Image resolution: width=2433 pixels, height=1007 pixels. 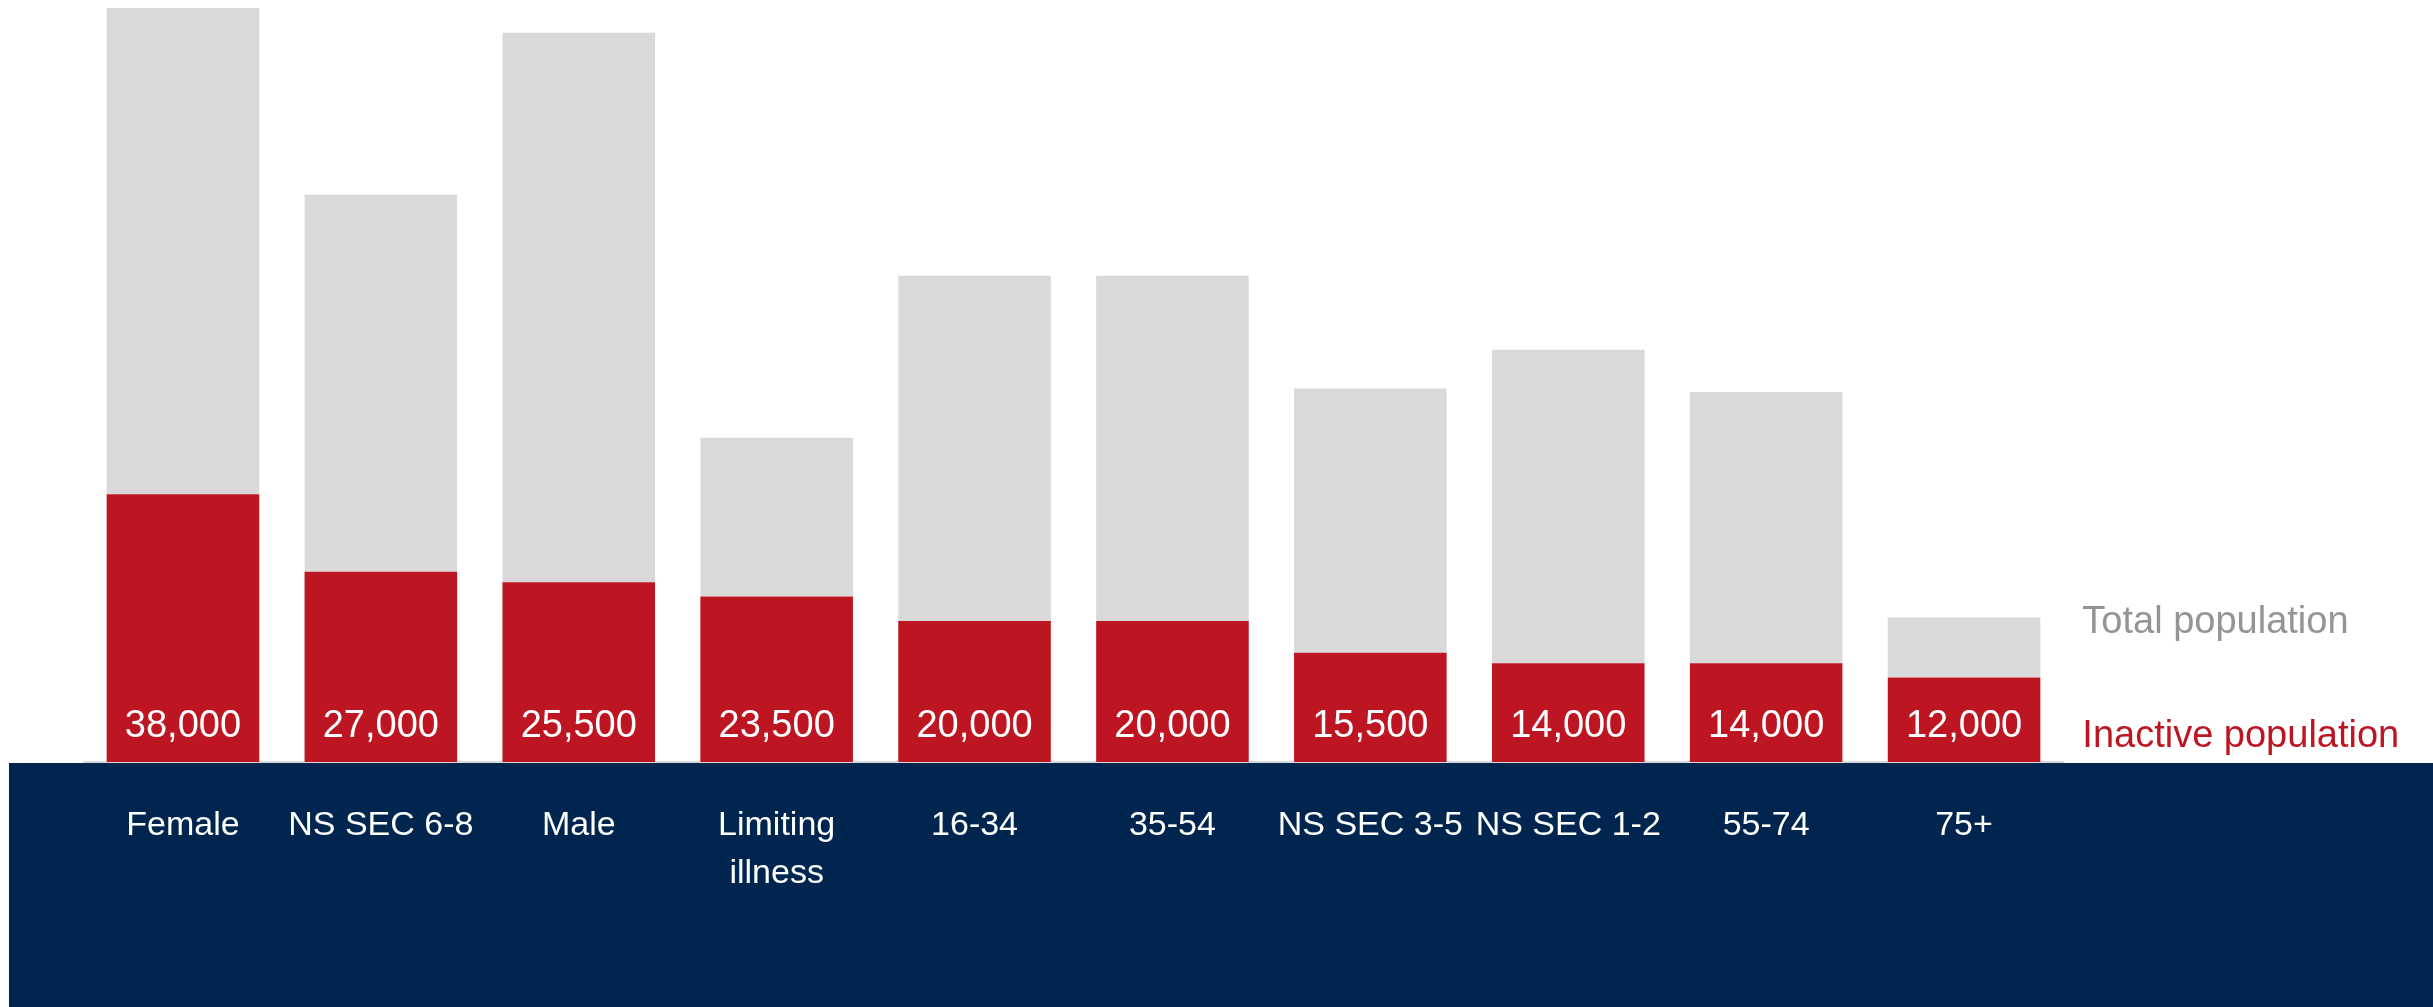 What do you see at coordinates (2215, 620) in the screenshot?
I see `series-label: Total population` at bounding box center [2215, 620].